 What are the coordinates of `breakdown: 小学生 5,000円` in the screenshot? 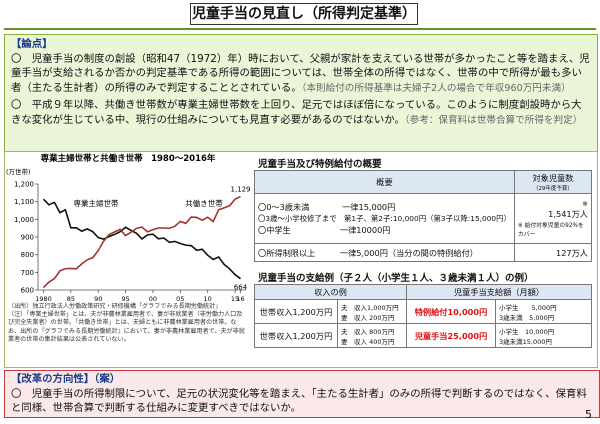 It's located at (528, 307).